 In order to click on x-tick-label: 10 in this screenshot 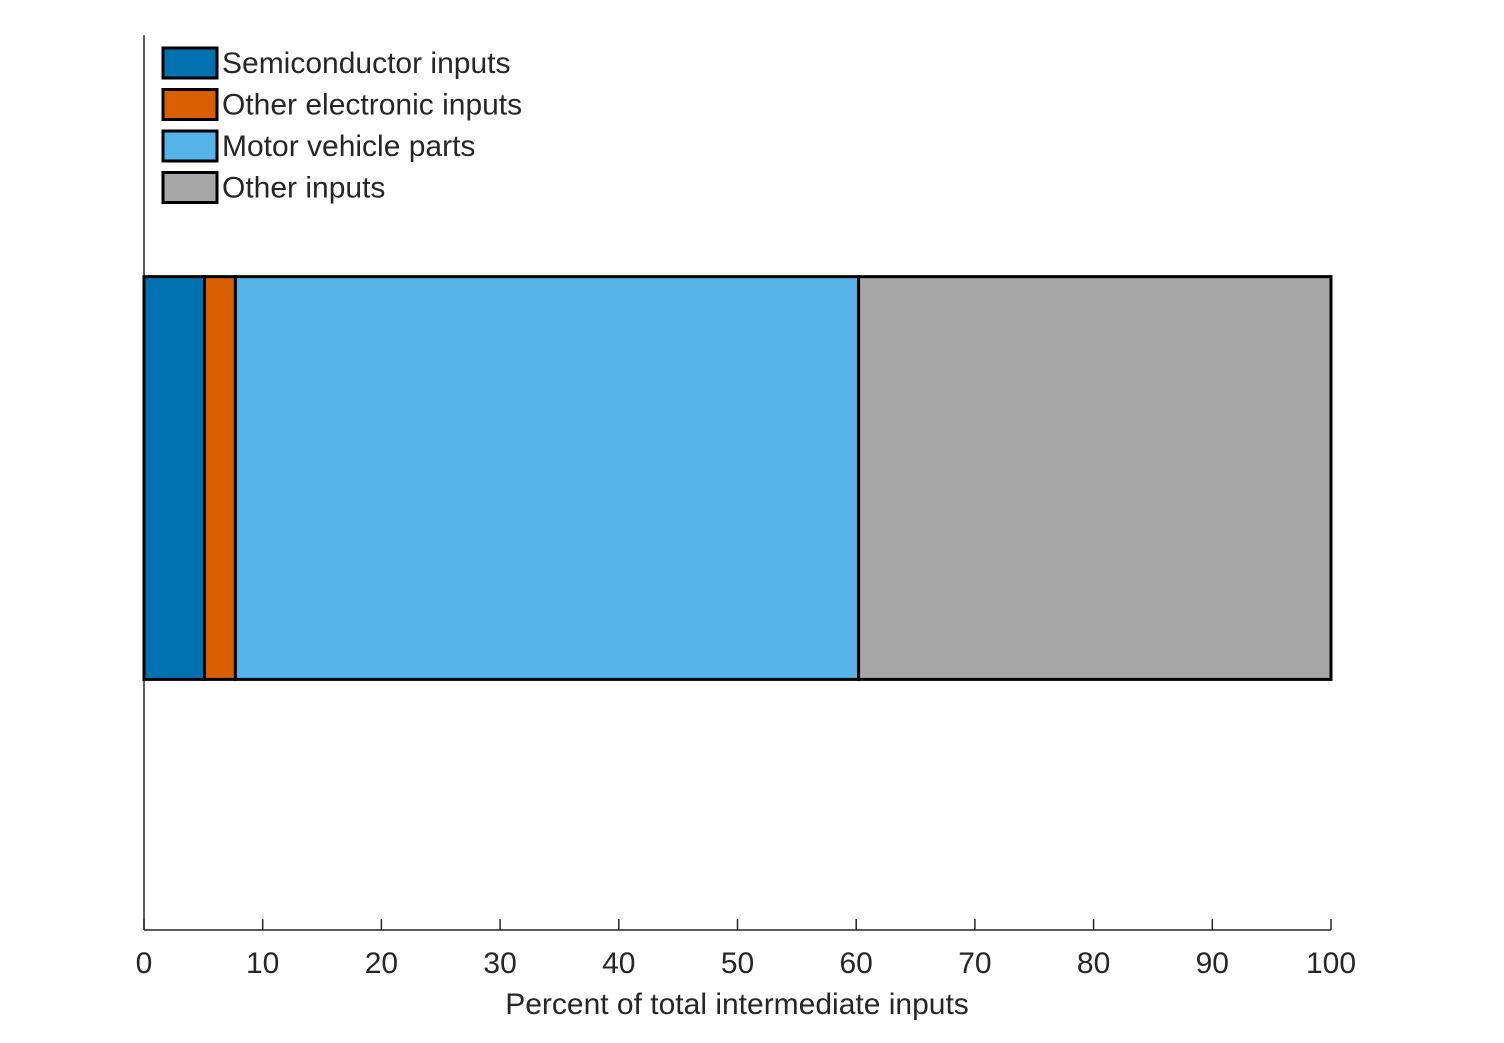, I will do `click(262, 963)`.